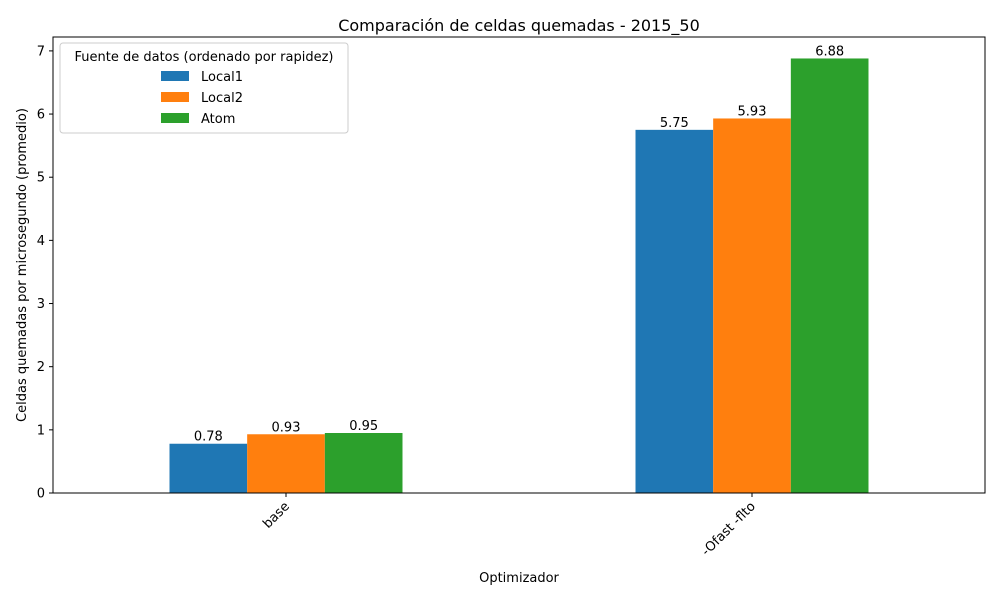 The width and height of the screenshot is (1000, 600). I want to click on legend-swatch-atom, so click(175, 118).